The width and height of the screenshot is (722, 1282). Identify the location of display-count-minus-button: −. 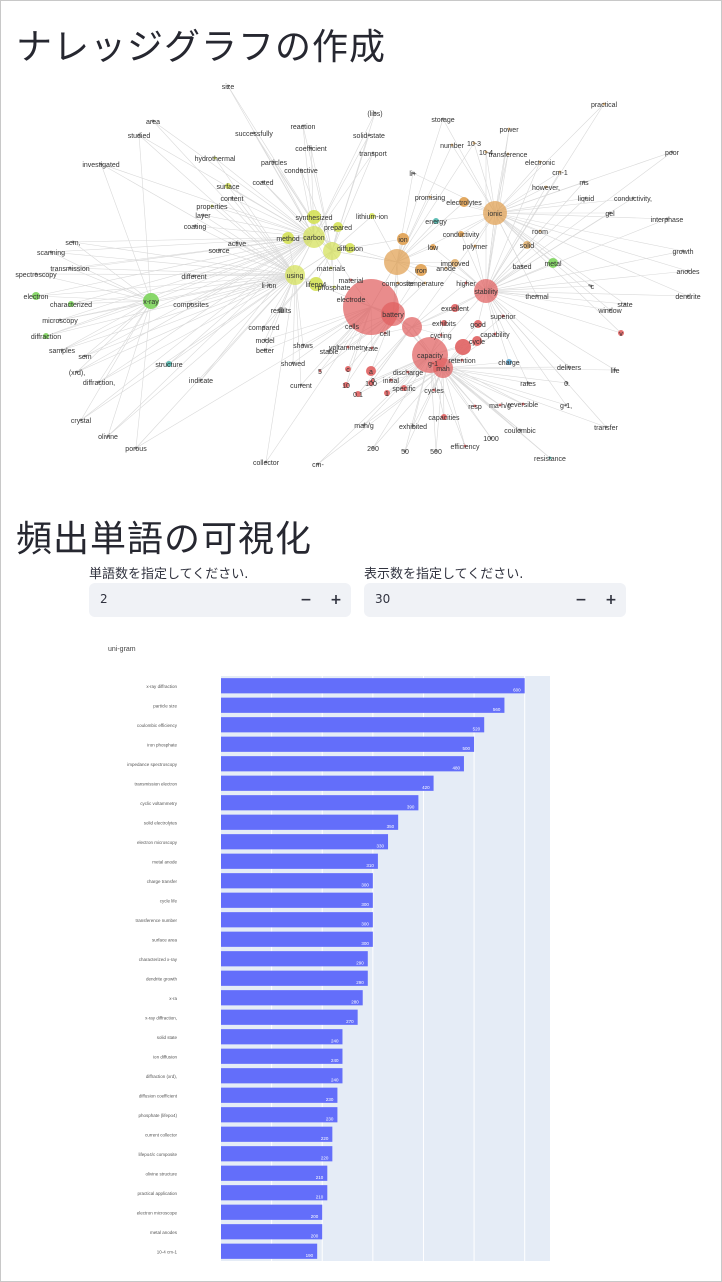
(581, 600).